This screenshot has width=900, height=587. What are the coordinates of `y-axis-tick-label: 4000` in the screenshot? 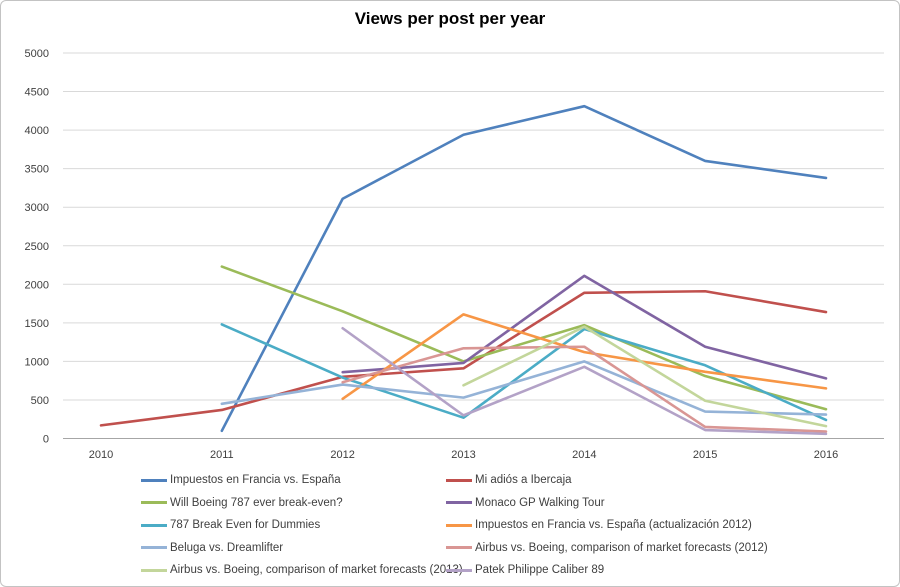 It's located at (37, 131).